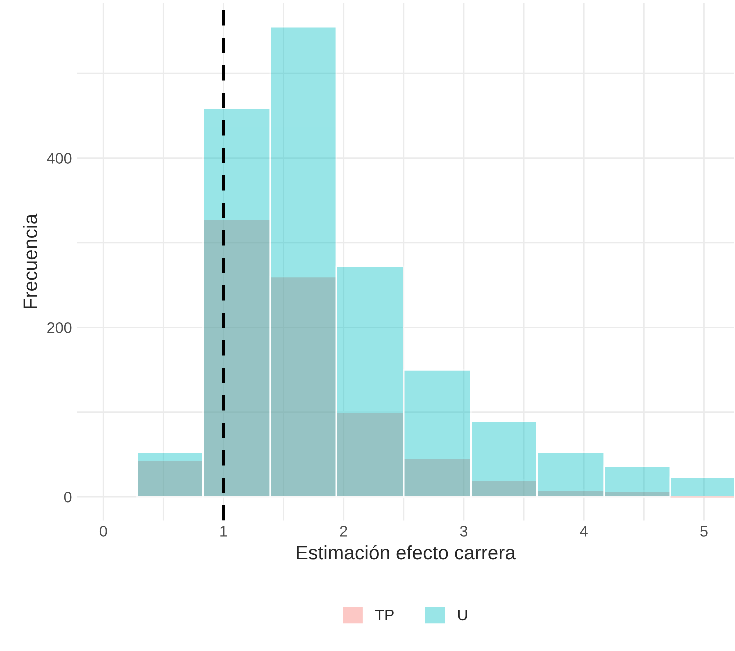 The height and width of the screenshot is (651, 735). Describe the element at coordinates (104, 531) in the screenshot. I see `x-tick-label: 0` at that location.